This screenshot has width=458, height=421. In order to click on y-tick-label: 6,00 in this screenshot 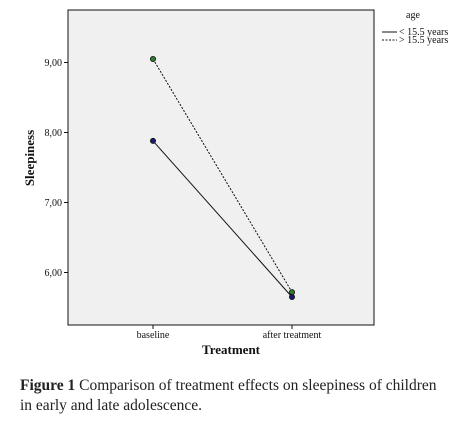, I will do `click(54, 273)`.